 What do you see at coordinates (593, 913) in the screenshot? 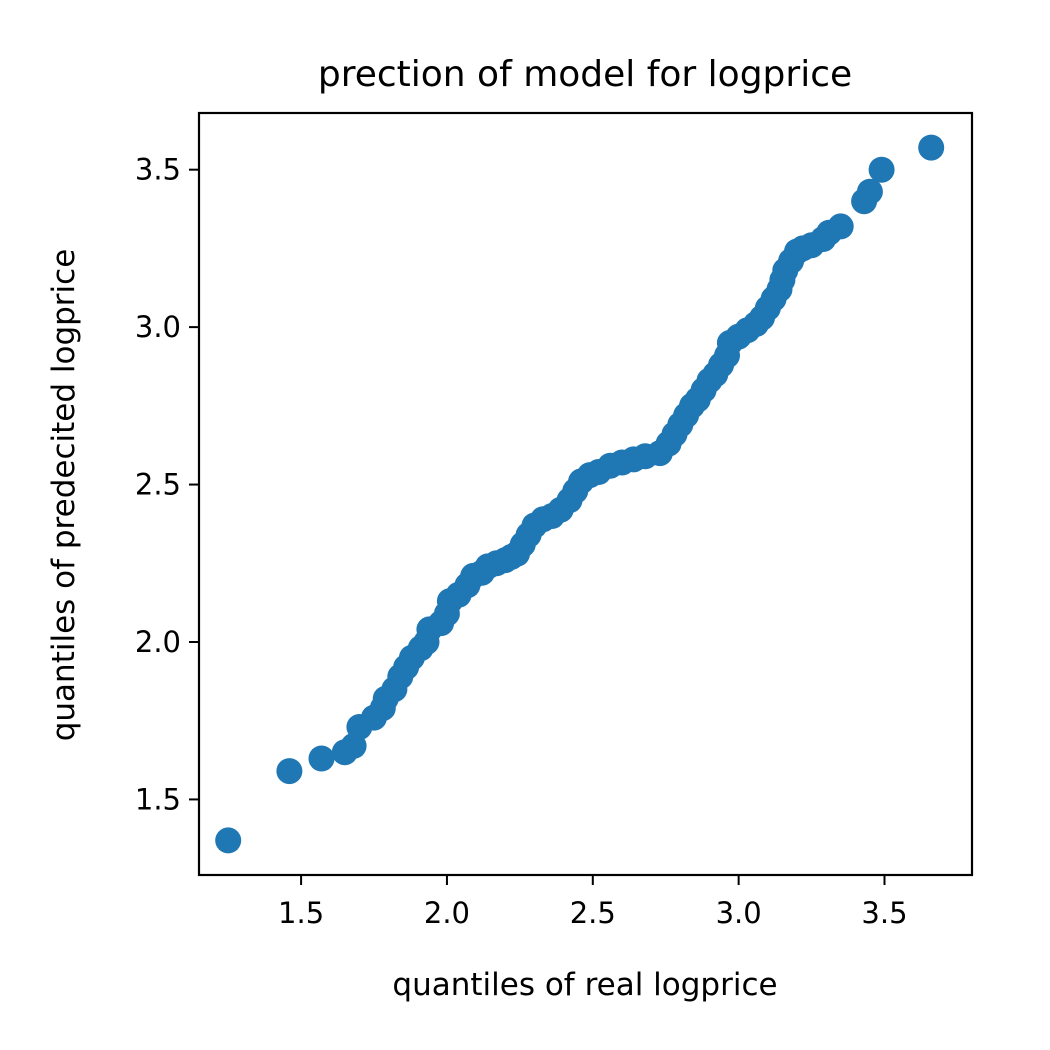
I see `x-tick-label: 2.5` at bounding box center [593, 913].